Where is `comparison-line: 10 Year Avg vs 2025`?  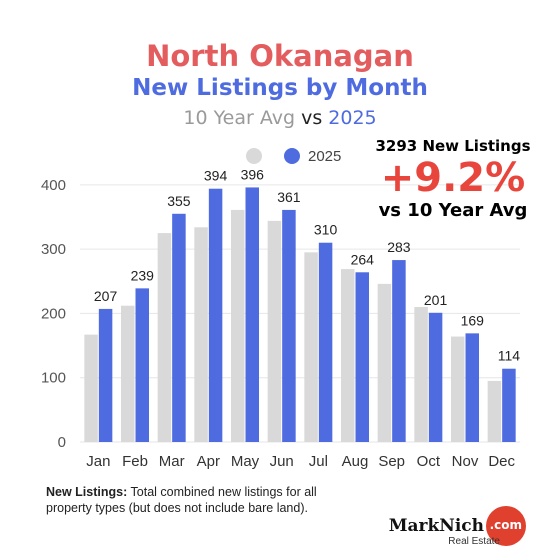
comparison-line: 10 Year Avg vs 2025 is located at coordinates (280, 118).